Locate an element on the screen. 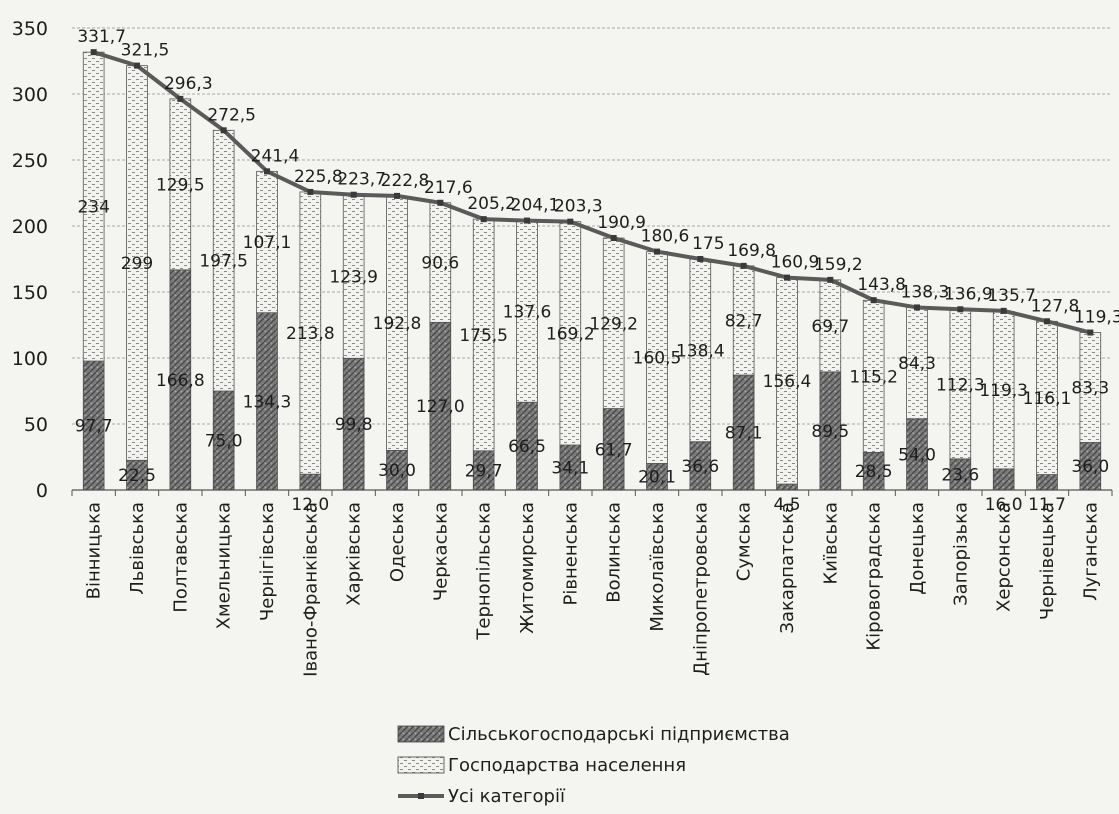 This screenshot has width=1119, height=814. label-total-7: 222,8 is located at coordinates (405, 181).